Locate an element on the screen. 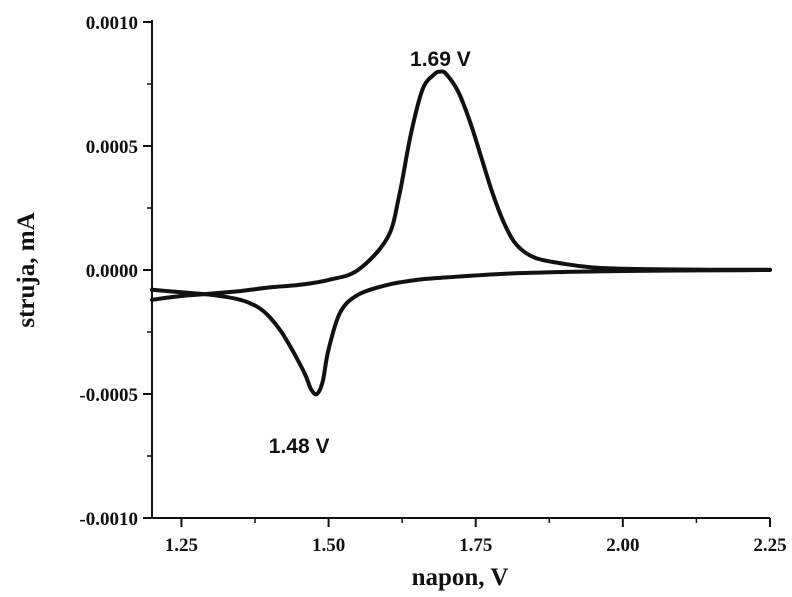 This screenshot has width=792, height=597. reduction-peak-label: 1.48 V is located at coordinates (299, 446).